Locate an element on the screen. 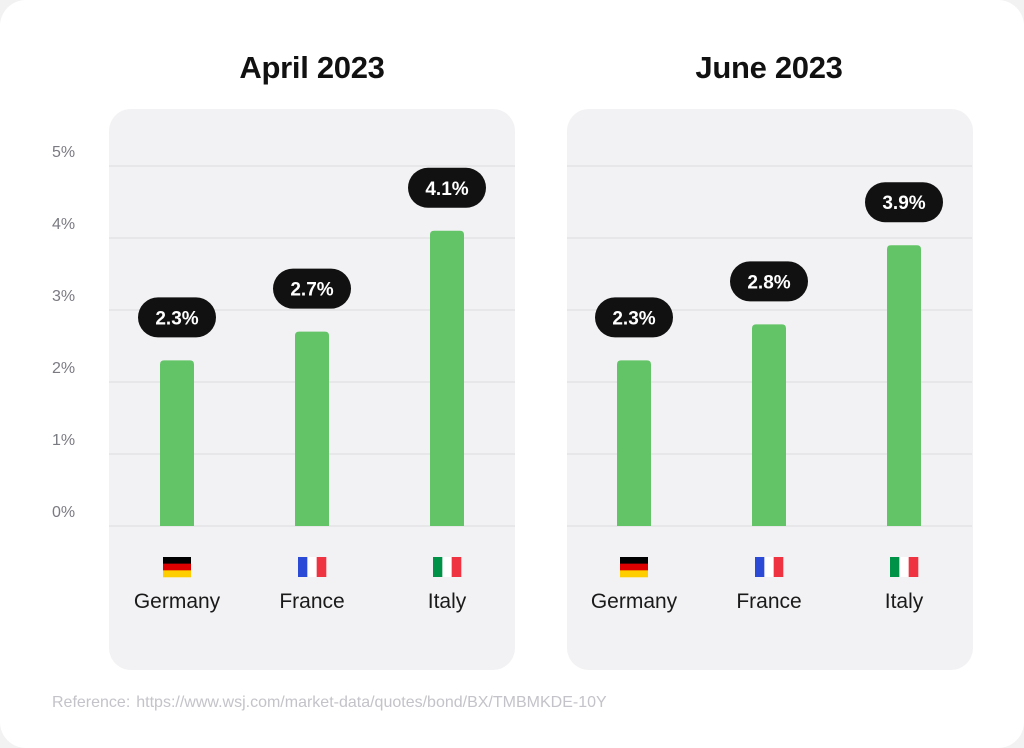  june-chart-title: June 2023 is located at coordinates (769, 67).